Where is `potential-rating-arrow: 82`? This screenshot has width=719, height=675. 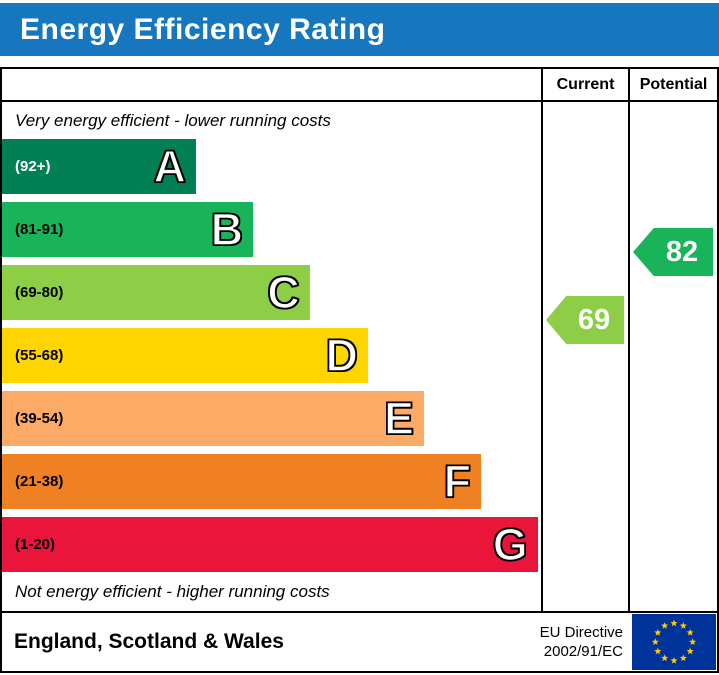 potential-rating-arrow: 82 is located at coordinates (673, 252).